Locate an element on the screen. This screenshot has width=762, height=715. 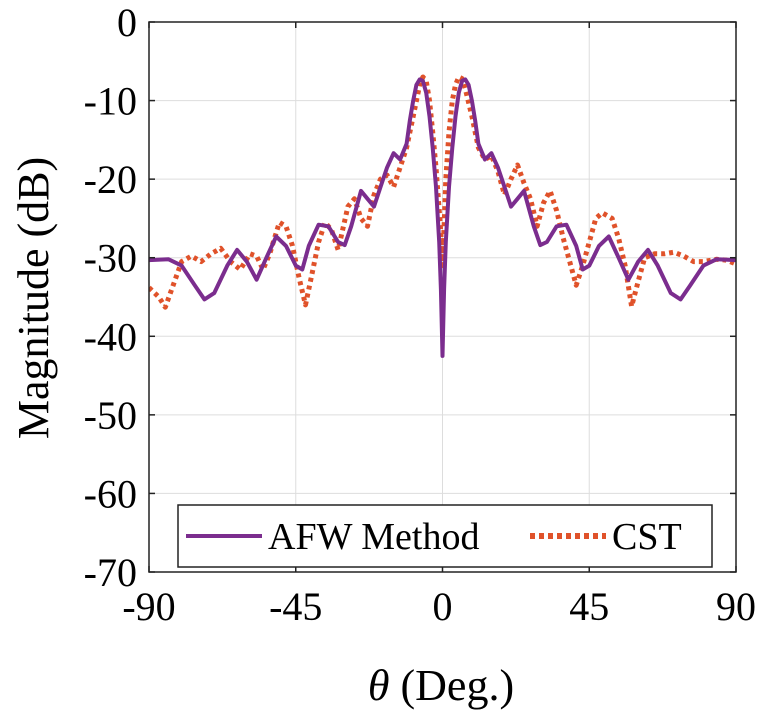
y-tick-label: -30 is located at coordinates (110, 258).